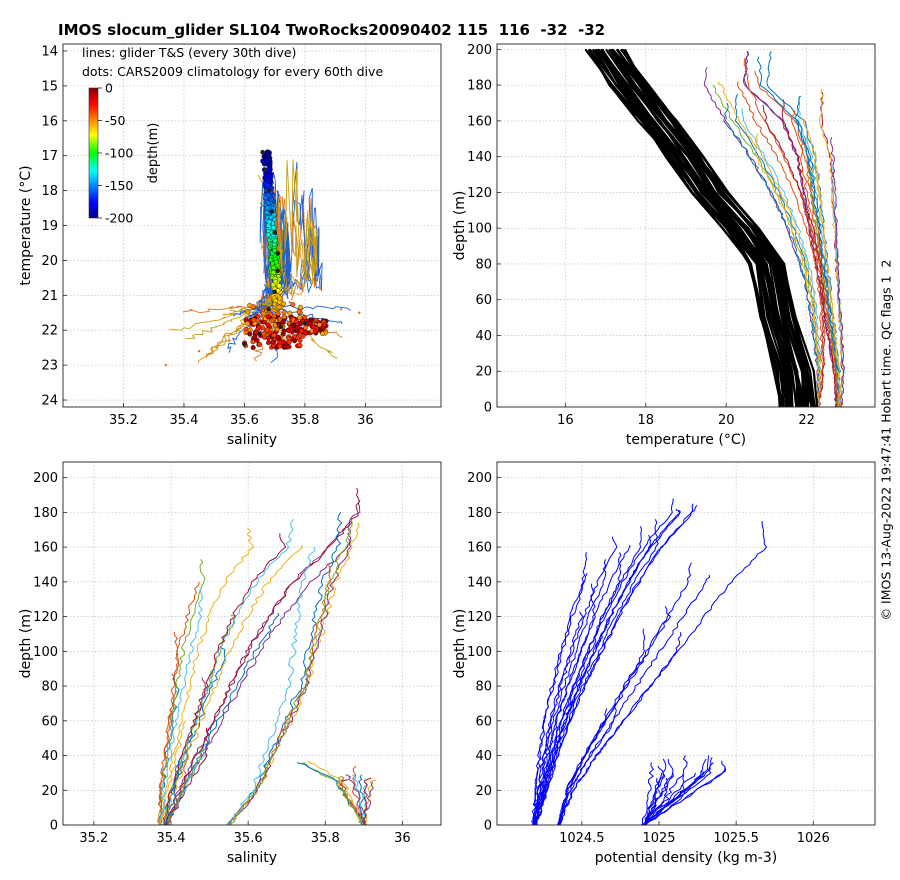 This screenshot has height=880, width=900. What do you see at coordinates (45, 548) in the screenshot?
I see `sal-ytick-label: 160` at bounding box center [45, 548].